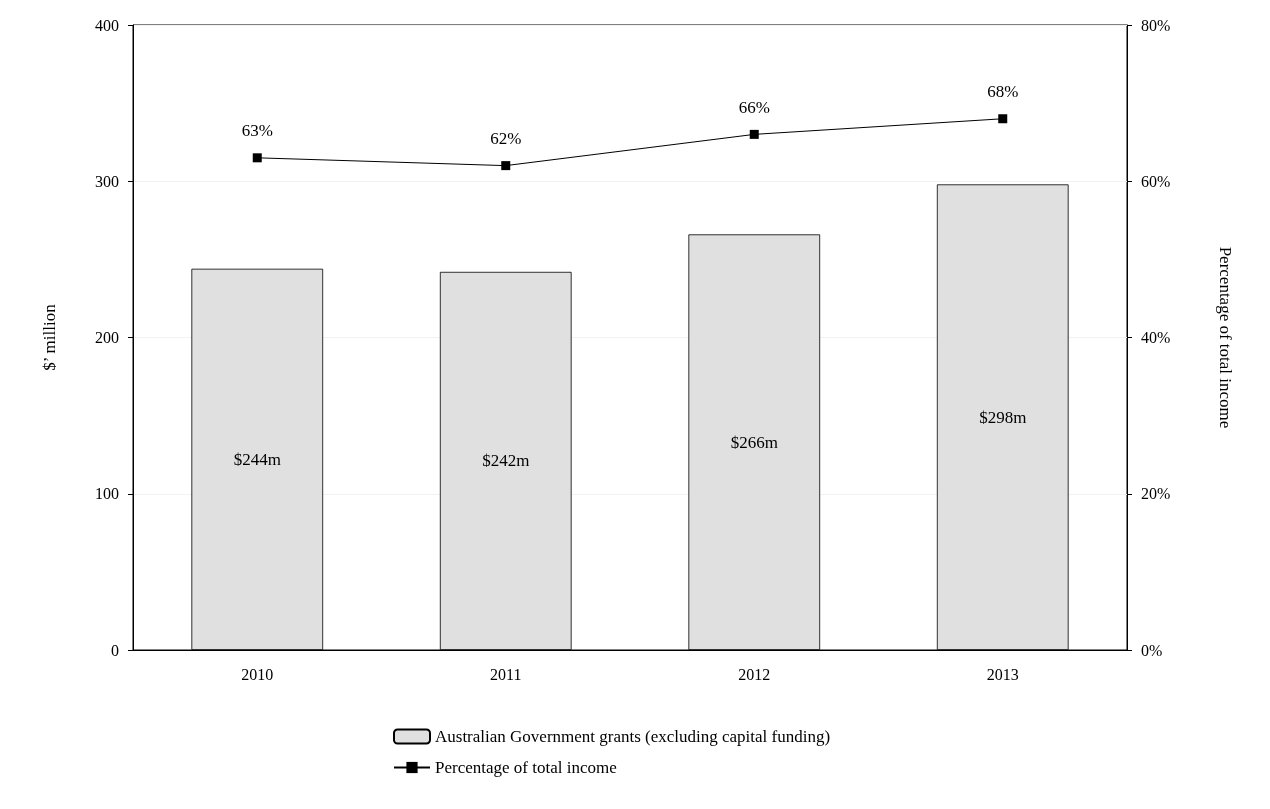  Describe the element at coordinates (49, 337) in the screenshot. I see `y-axis-title: $’ million` at that location.